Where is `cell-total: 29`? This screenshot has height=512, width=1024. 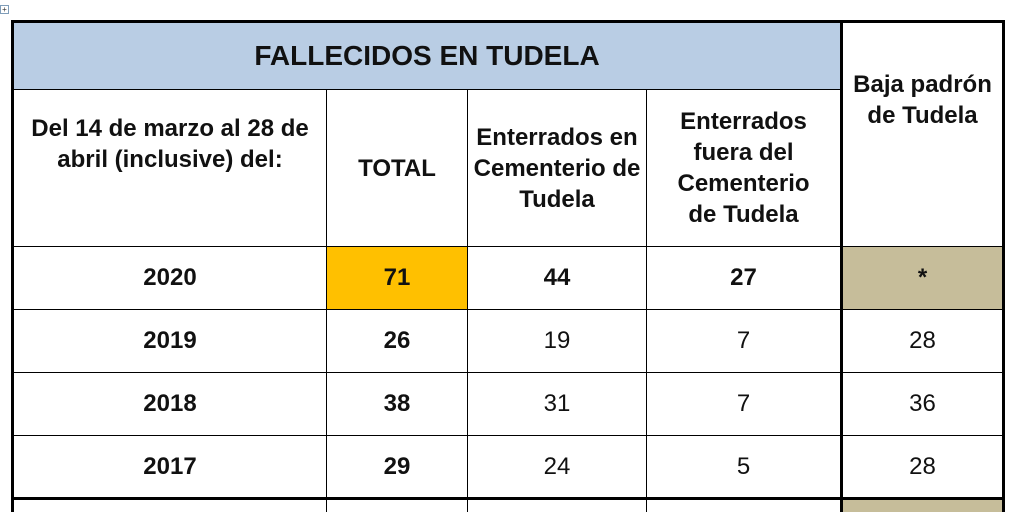 cell-total: 29 is located at coordinates (397, 467).